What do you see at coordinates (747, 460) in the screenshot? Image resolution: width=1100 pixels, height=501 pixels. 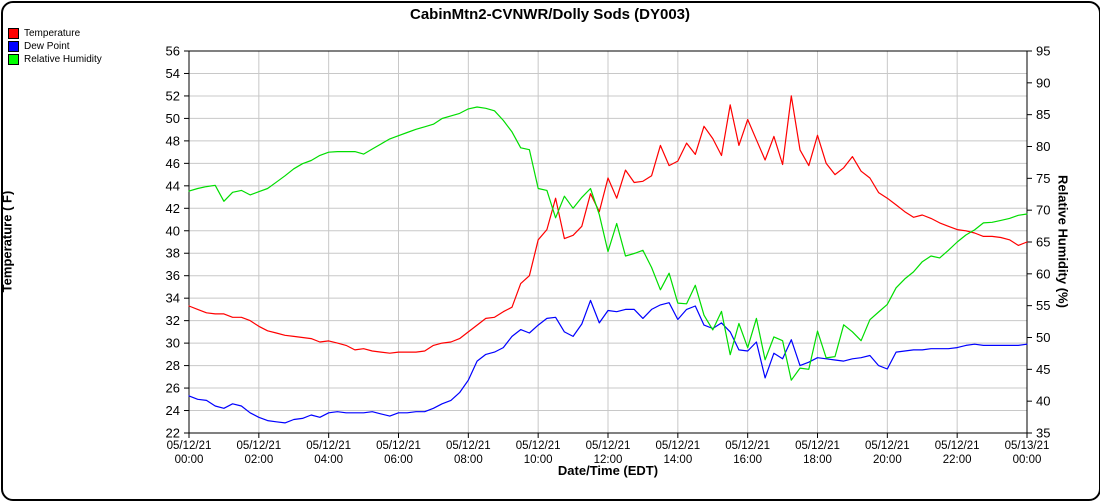 I see `svg-text: 16:00` at bounding box center [747, 460].